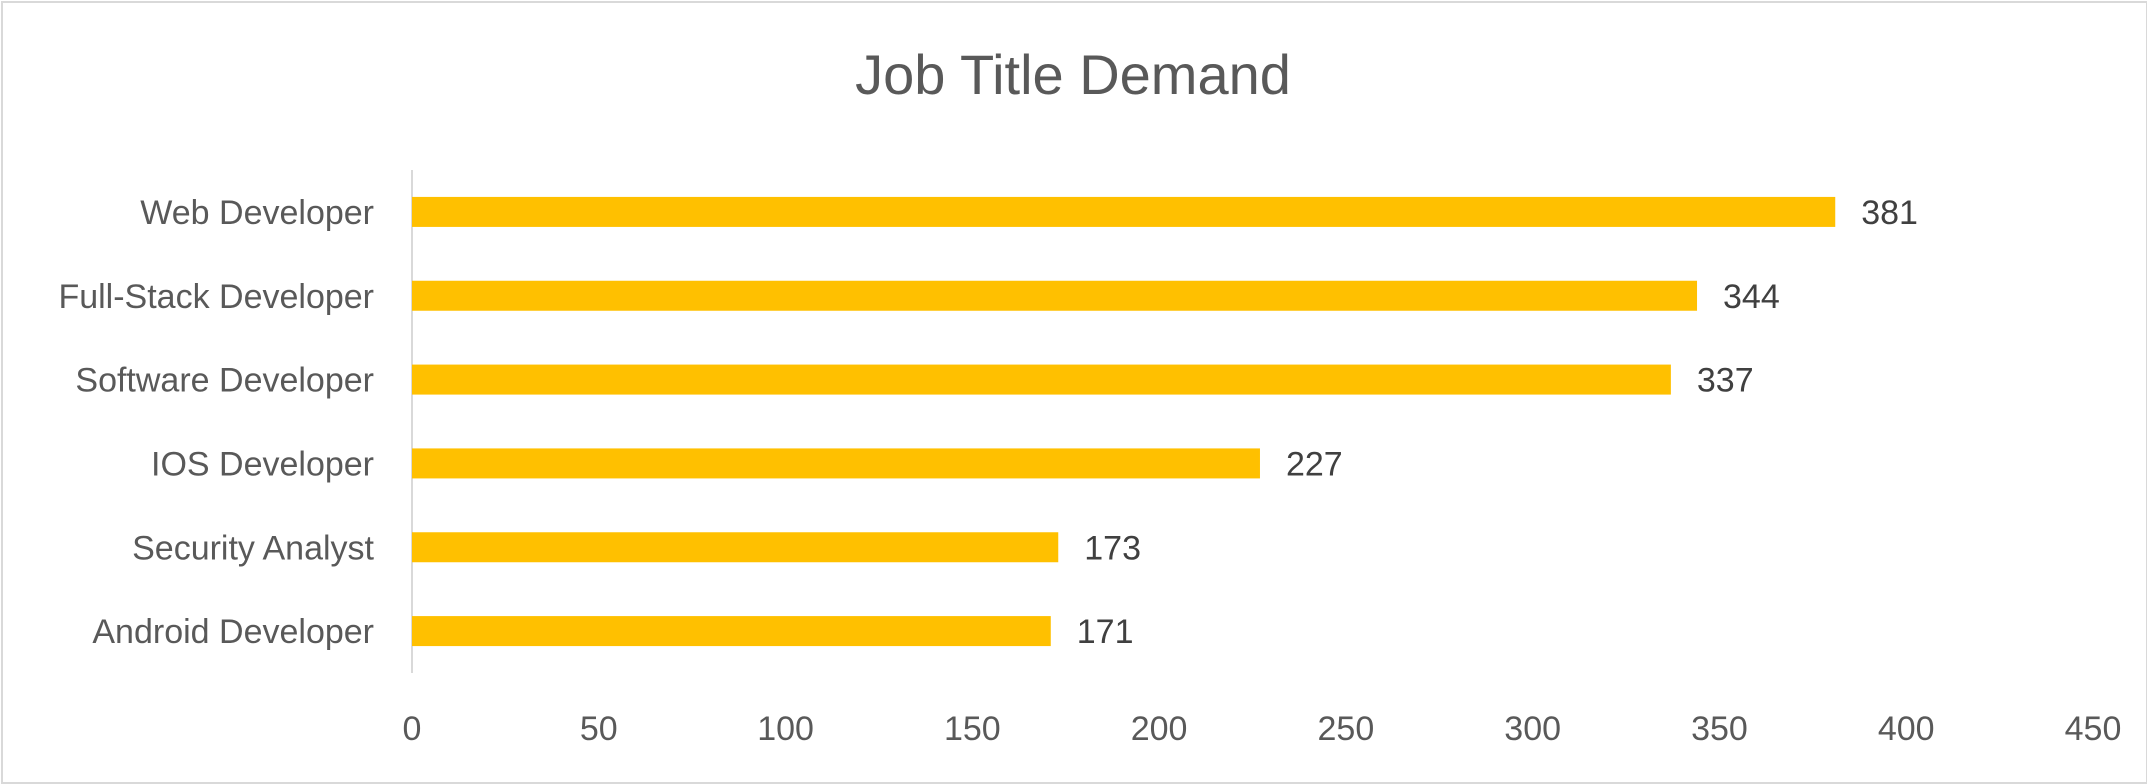  Describe the element at coordinates (785, 729) in the screenshot. I see `x-tick-label-2: 100` at that location.